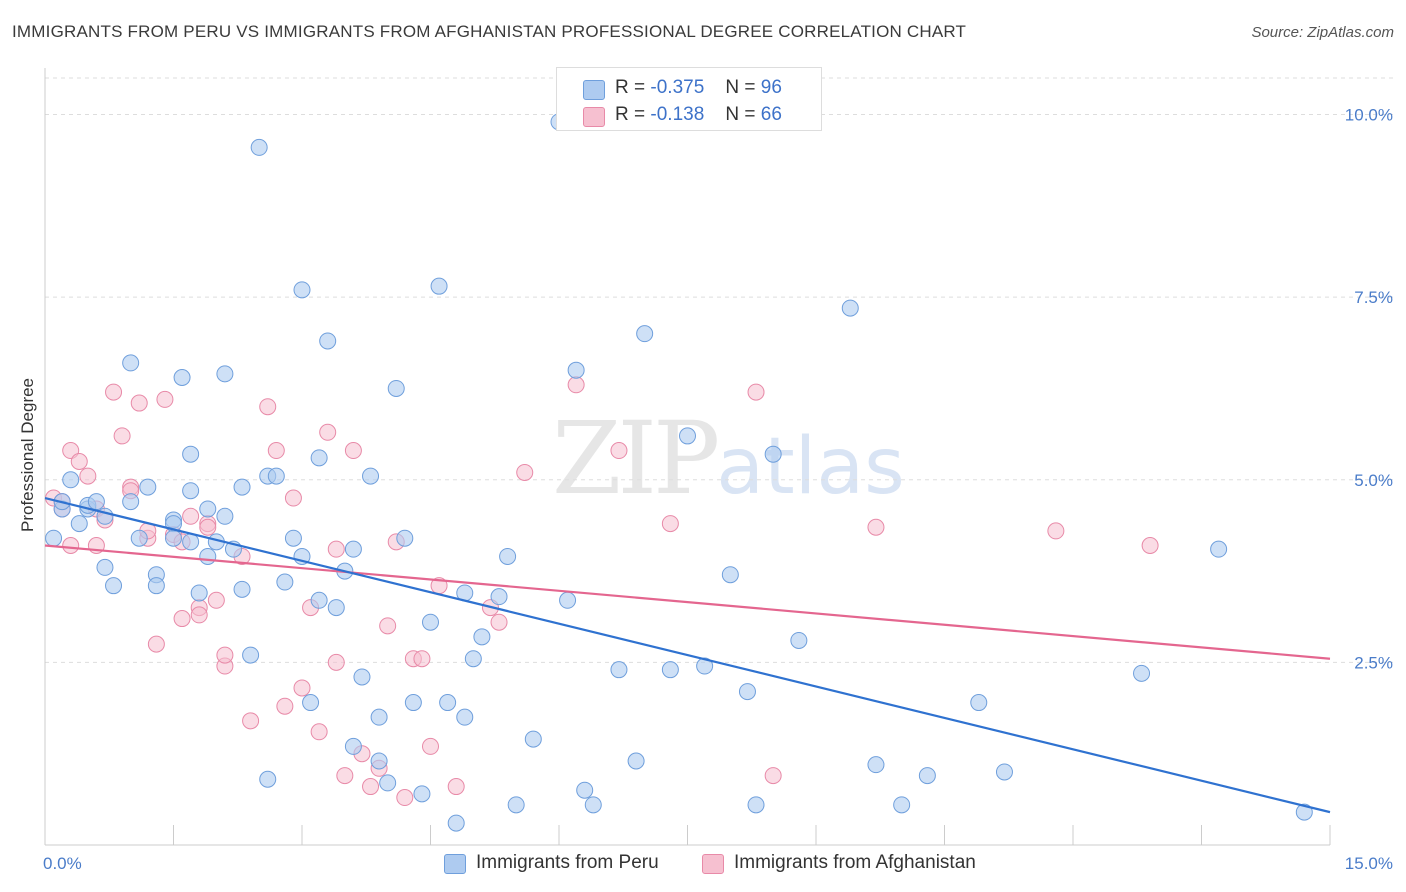  Describe the element at coordinates (771, 87) in the screenshot. I see `n-value-peru: 96` at that location.